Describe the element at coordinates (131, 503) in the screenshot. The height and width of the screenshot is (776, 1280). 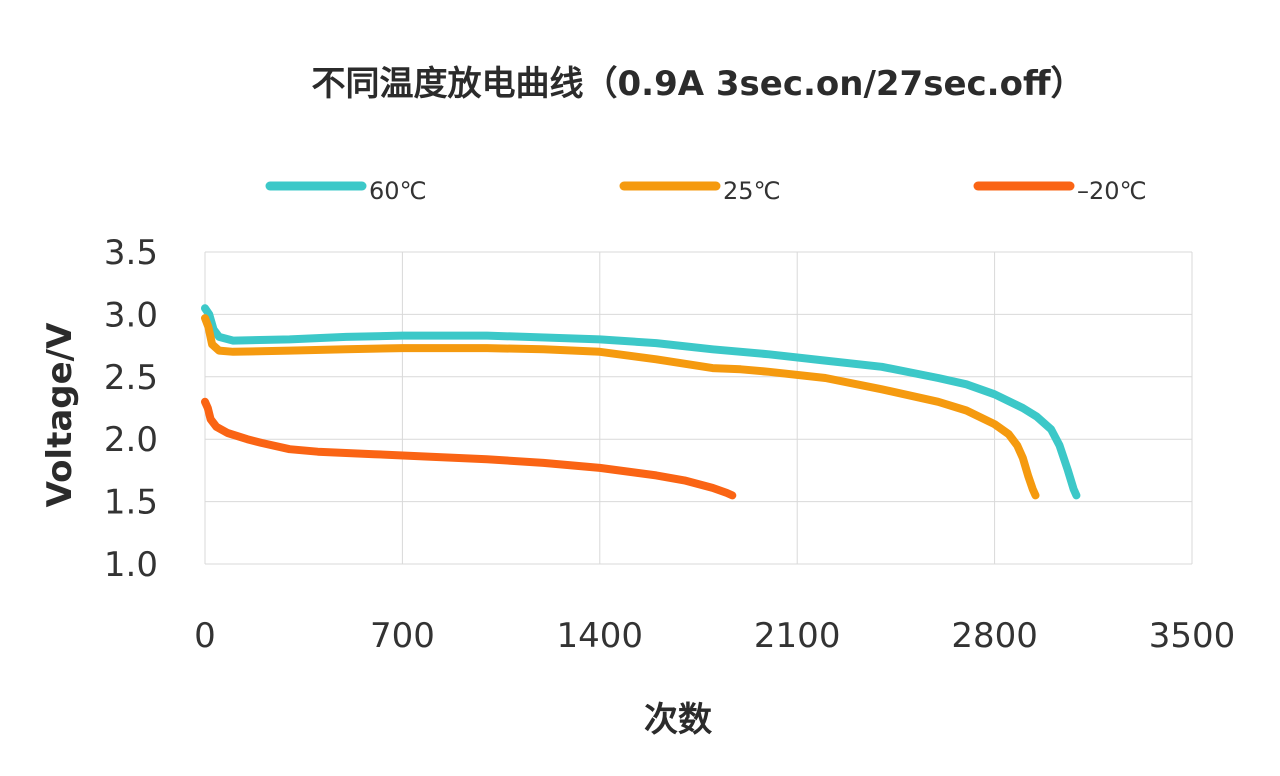
I see `y-tick-label: 1.5` at that location.